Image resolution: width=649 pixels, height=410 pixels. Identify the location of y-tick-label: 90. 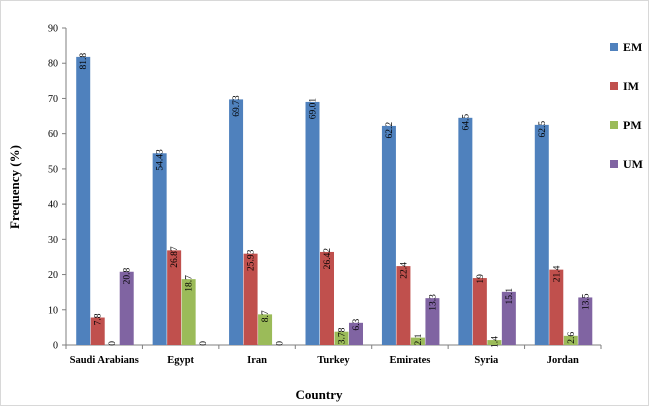
(53, 29).